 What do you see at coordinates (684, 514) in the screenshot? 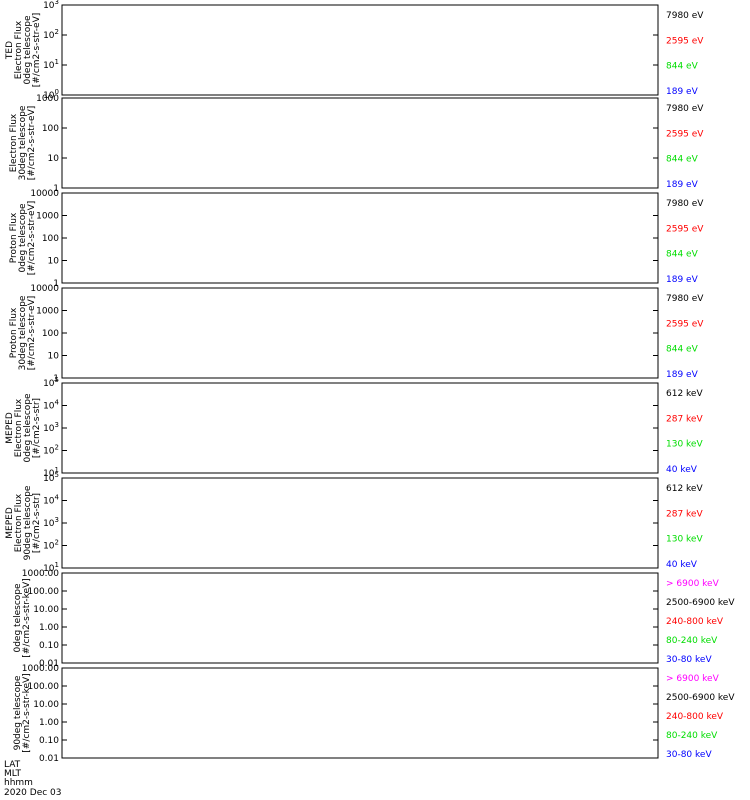
I see `legend-entry: 287 keV` at bounding box center [684, 514].